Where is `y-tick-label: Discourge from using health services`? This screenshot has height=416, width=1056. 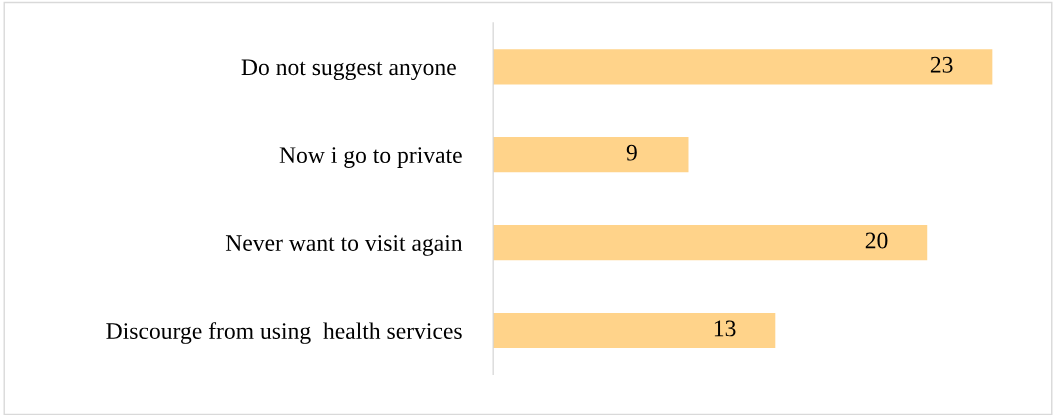 y-tick-label: Discourge from using health services is located at coordinates (284, 333).